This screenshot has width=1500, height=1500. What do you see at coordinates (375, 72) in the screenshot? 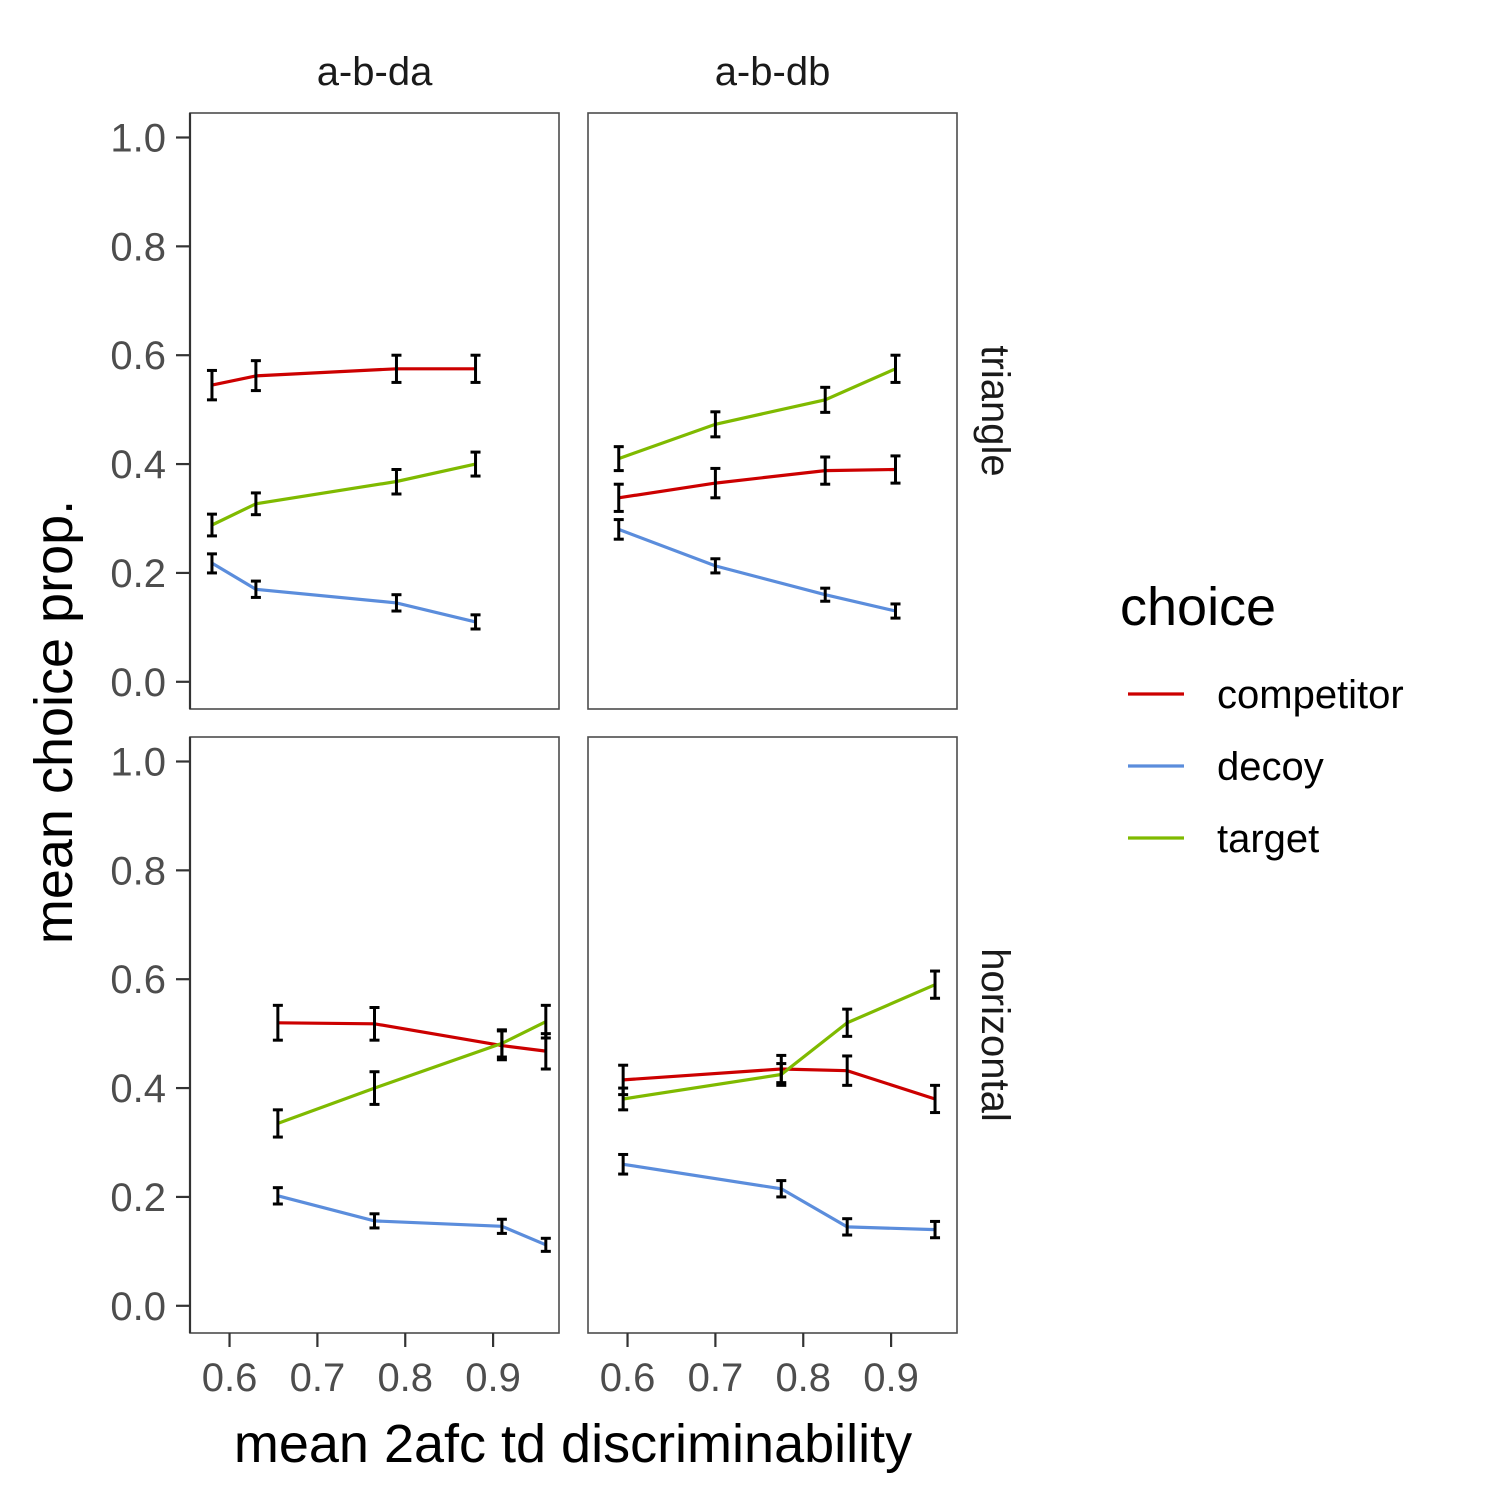
I see `col-strip-label-0: a-b-da` at bounding box center [375, 72].